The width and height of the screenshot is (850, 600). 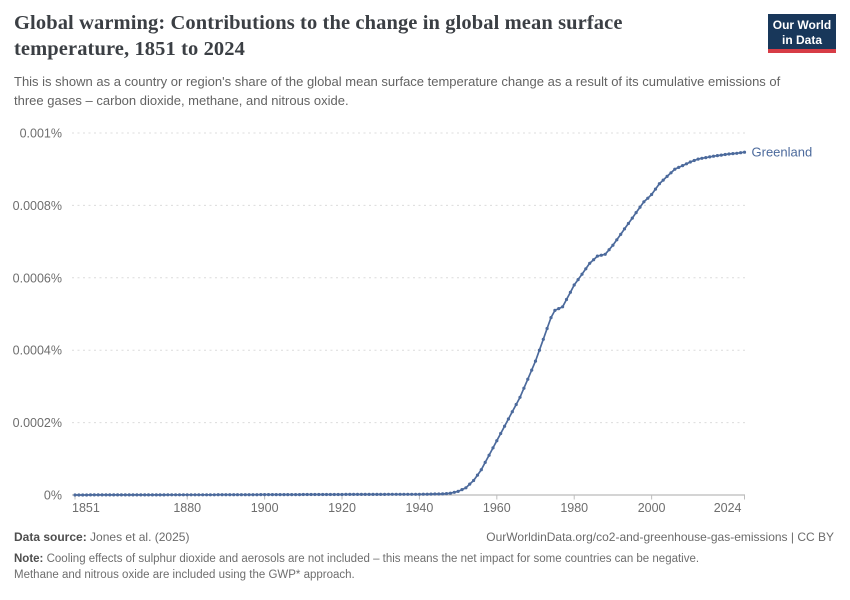 What do you see at coordinates (782, 152) in the screenshot?
I see `series-end-label: Greenland` at bounding box center [782, 152].